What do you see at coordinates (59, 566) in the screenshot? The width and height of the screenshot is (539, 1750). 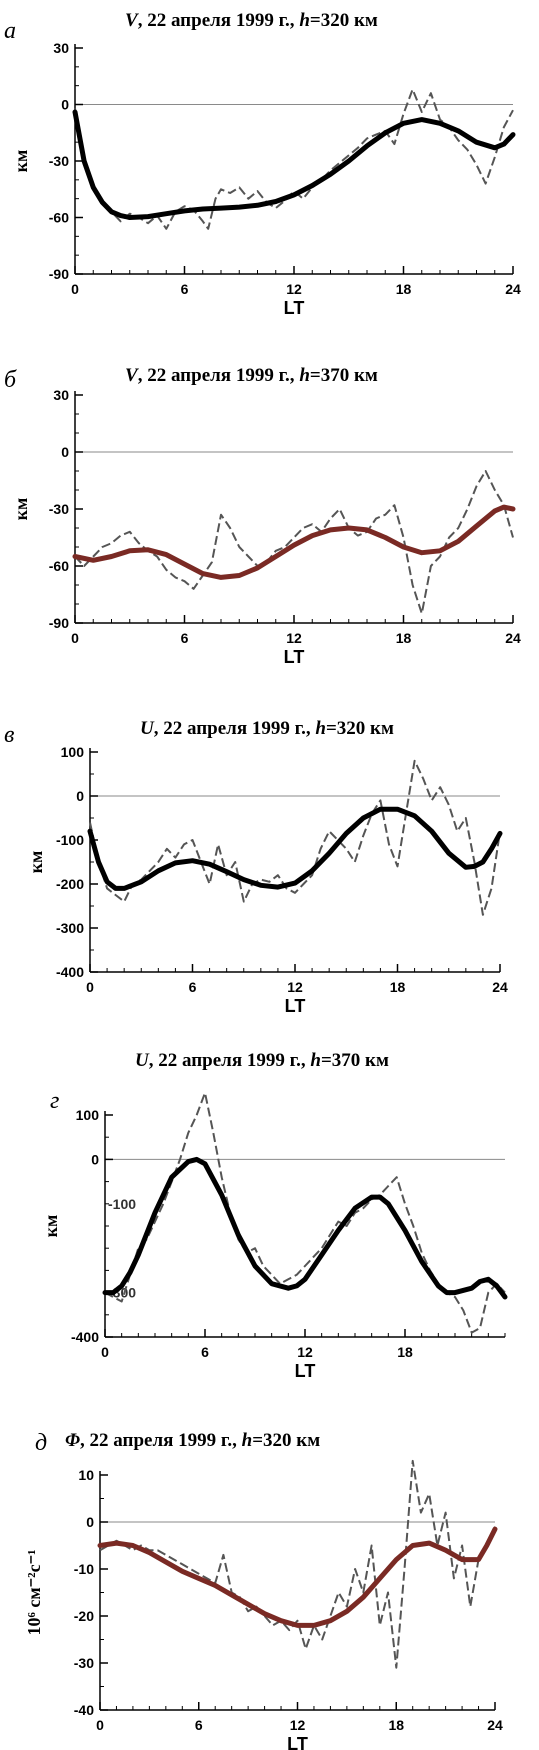 I see `y-tick-label: -60` at bounding box center [59, 566].